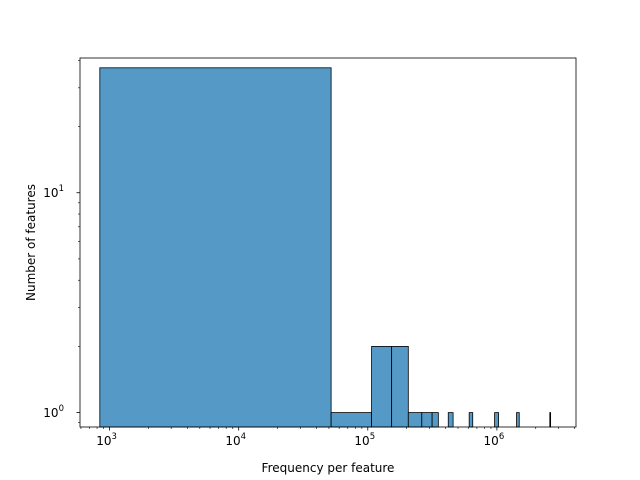 This screenshot has width=640, height=480. What do you see at coordinates (243, 437) in the screenshot?
I see `x-tick-exponent: 4` at bounding box center [243, 437].